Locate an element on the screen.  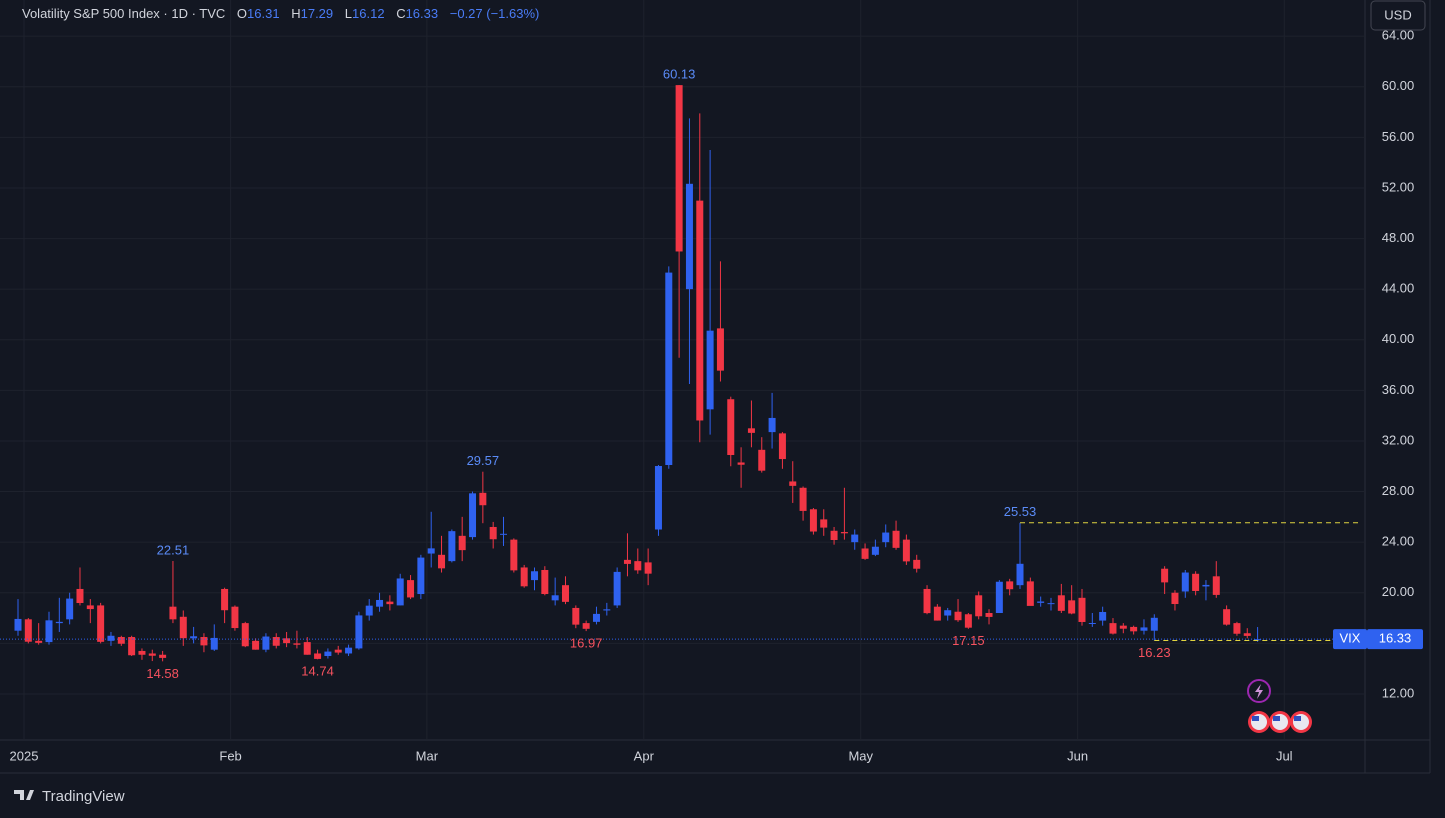
lightning-icon is located at coordinates (1259, 691).